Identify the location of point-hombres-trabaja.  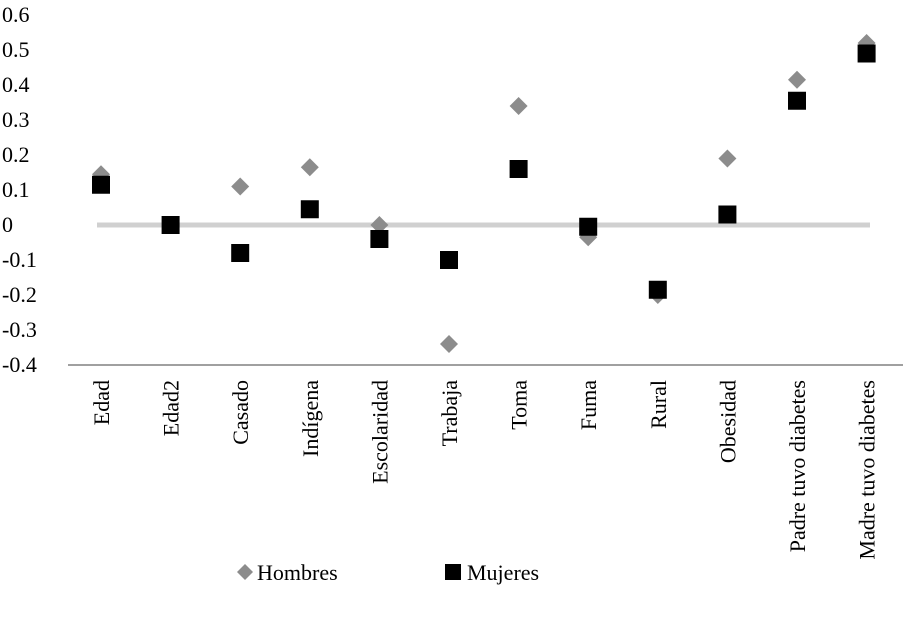
(449, 344).